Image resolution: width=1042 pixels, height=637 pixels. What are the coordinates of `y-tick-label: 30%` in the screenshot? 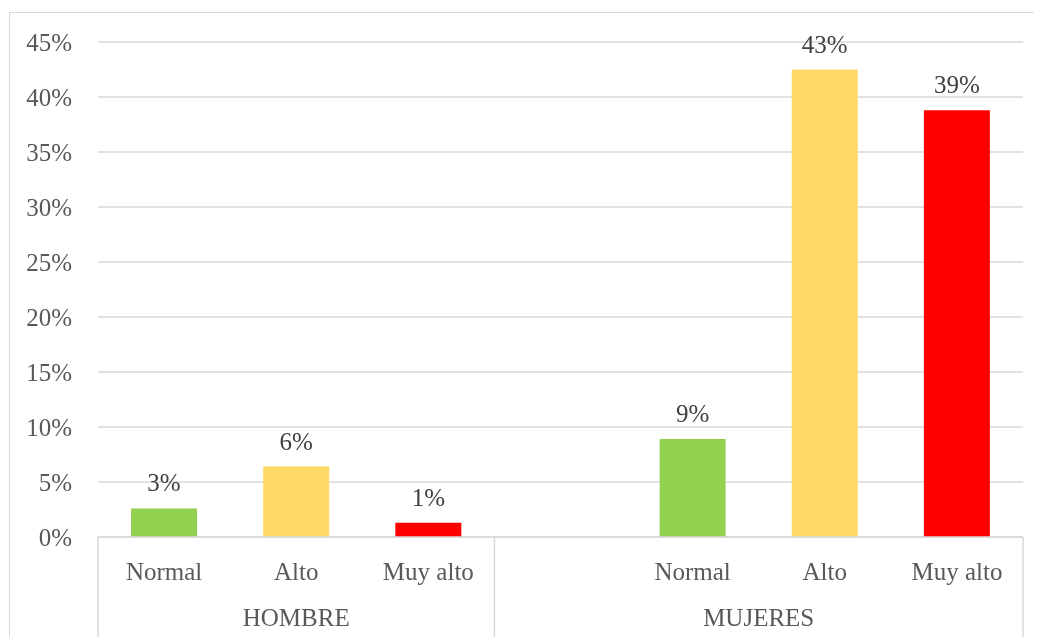 It's located at (49, 207).